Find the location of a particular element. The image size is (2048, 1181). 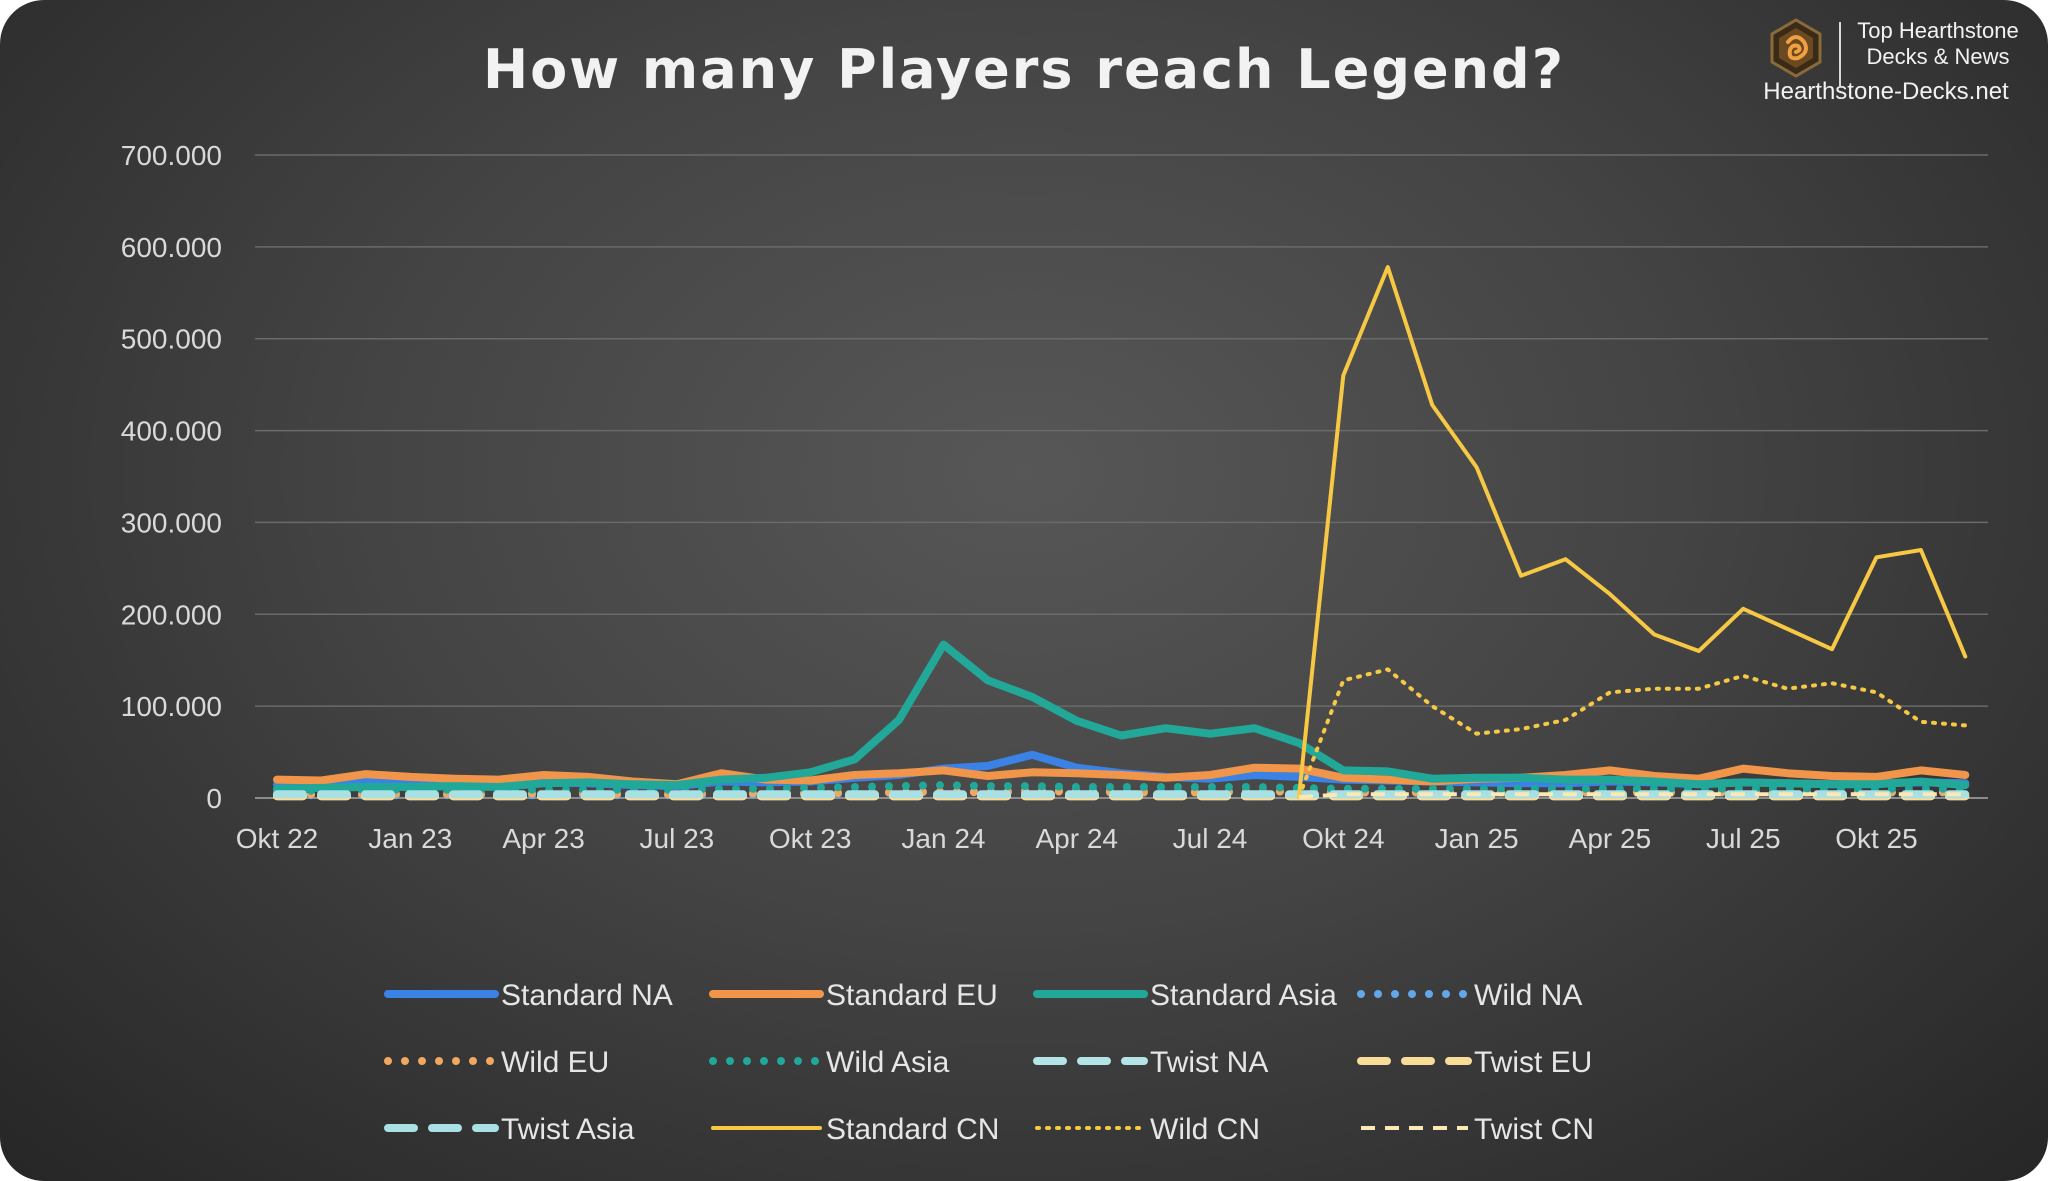

legend-label-twist-na: Twist NA is located at coordinates (1209, 1062).